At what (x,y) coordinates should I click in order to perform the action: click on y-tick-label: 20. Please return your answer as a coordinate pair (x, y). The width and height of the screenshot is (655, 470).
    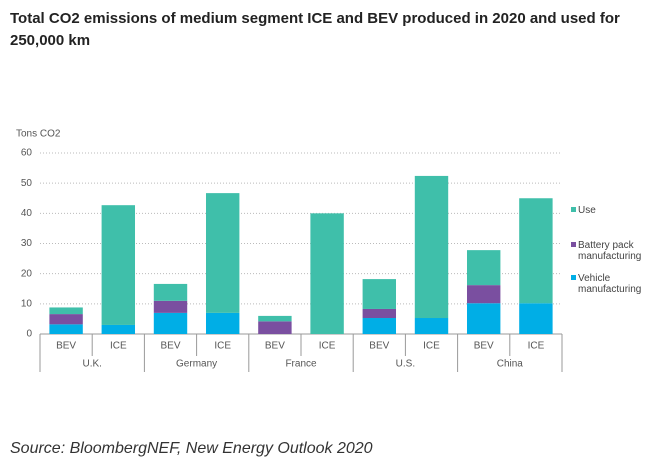
    Looking at the image, I should click on (27, 273).